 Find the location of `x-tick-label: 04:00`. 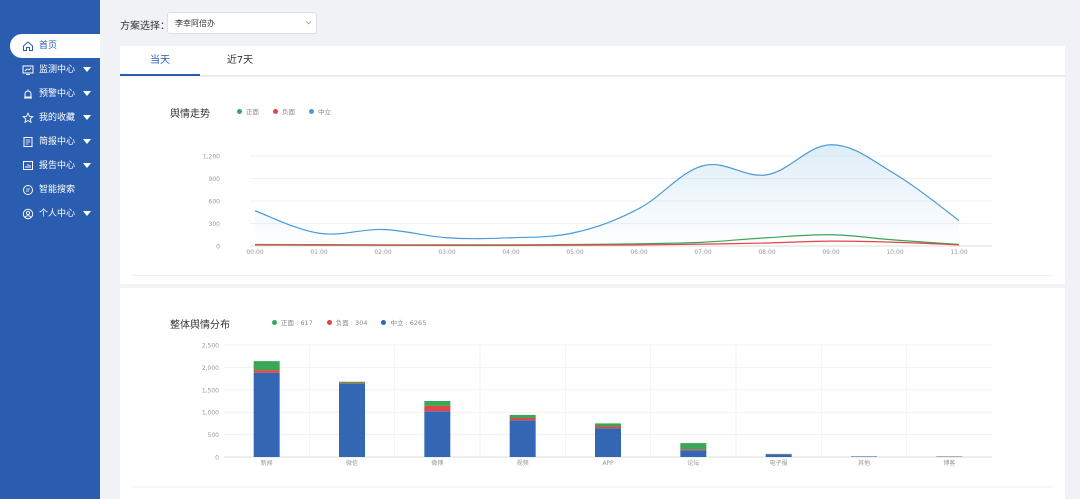

x-tick-label: 04:00 is located at coordinates (510, 252).